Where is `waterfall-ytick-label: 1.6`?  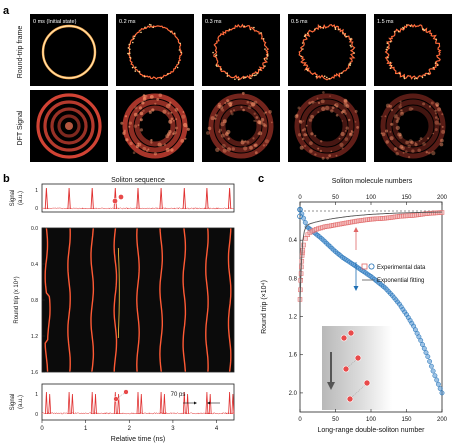
waterfall-ytick-label: 1.6 is located at coordinates (34, 373).